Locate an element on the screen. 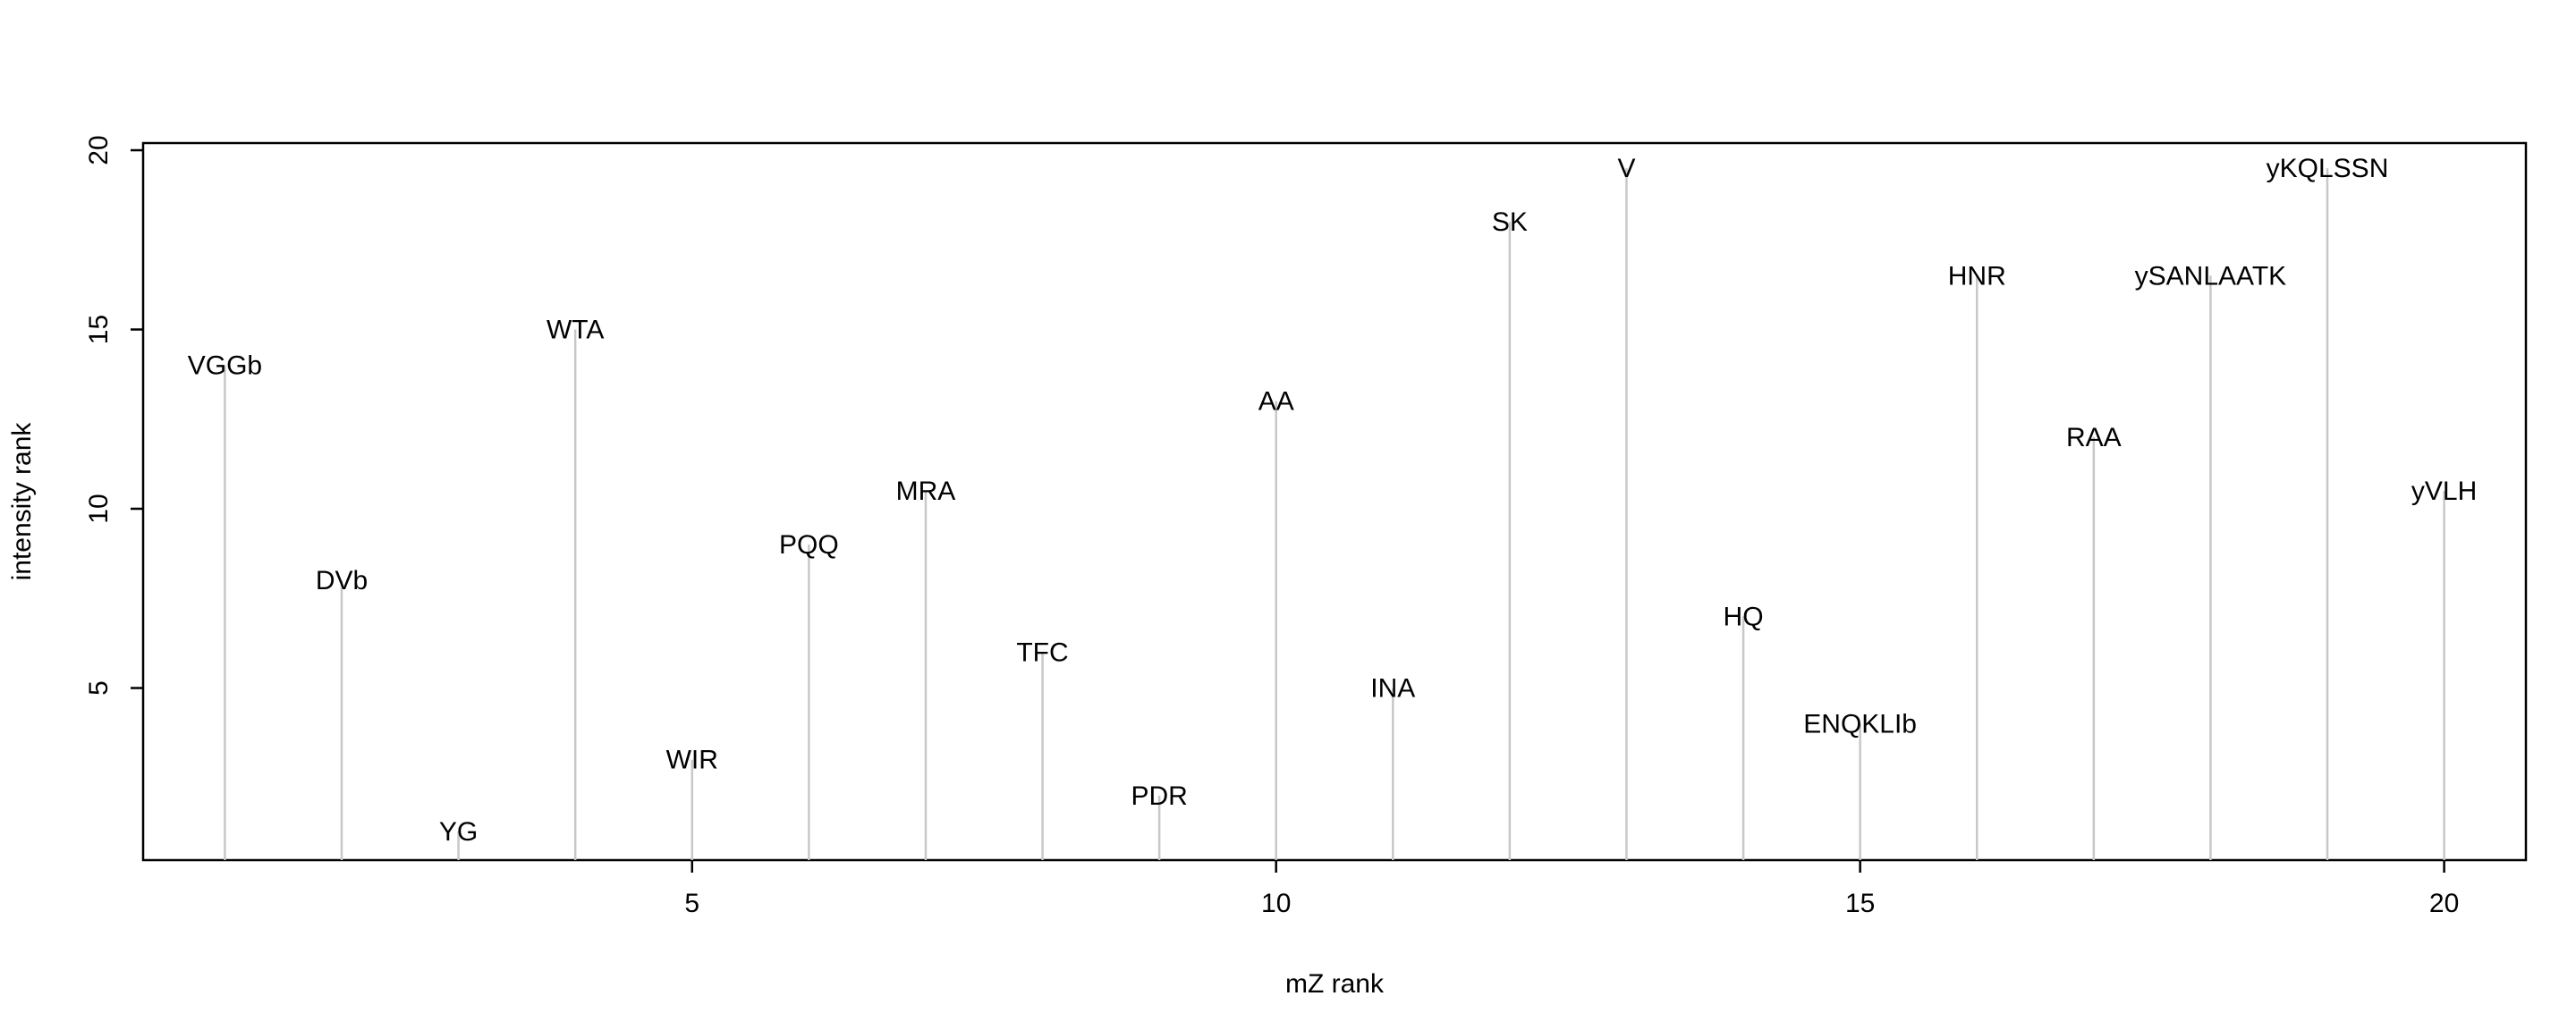 This screenshot has height=1030, width=2576. peak-label: YG is located at coordinates (458, 832).